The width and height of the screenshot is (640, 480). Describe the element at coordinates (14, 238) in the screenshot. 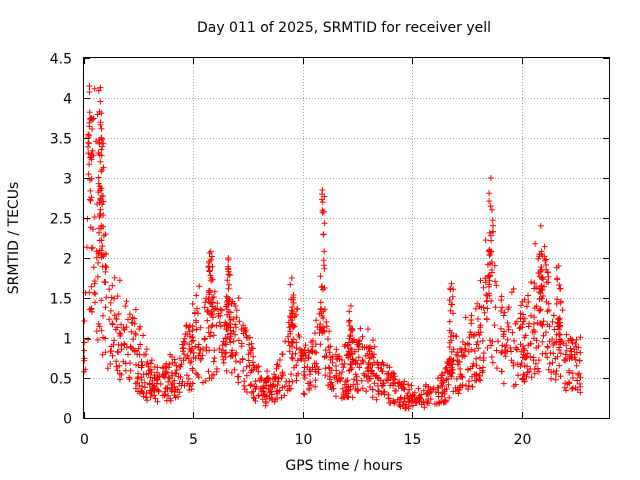

I see `y-axis-label: SRMTID / TECUs` at that location.